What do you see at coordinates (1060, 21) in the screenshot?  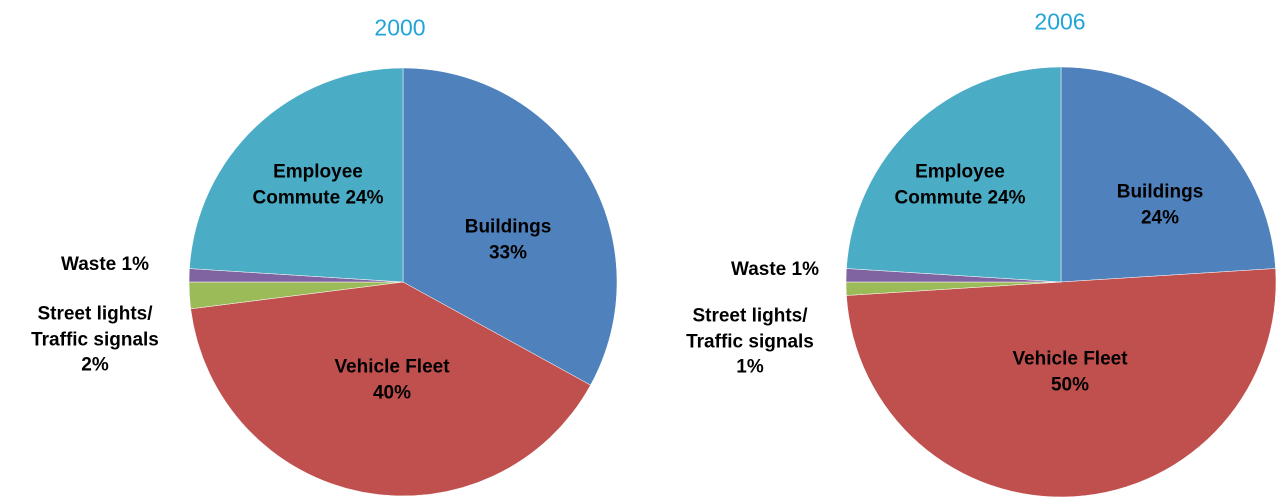 I see `chart-title: 2006` at bounding box center [1060, 21].